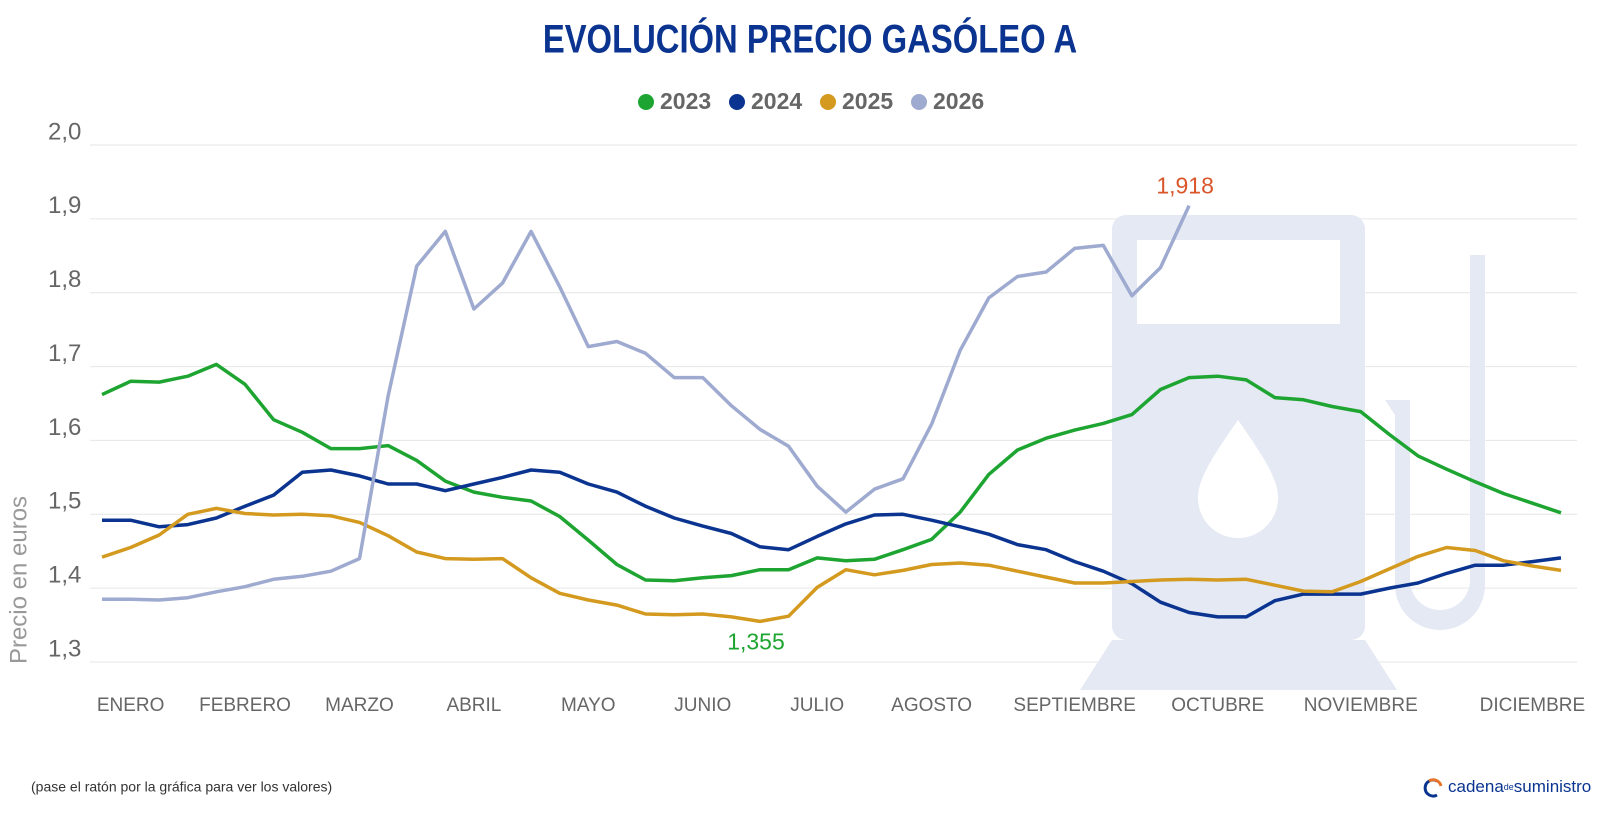 The width and height of the screenshot is (1620, 814). What do you see at coordinates (64, 648) in the screenshot?
I see `y-tick-label: 1,3` at bounding box center [64, 648].